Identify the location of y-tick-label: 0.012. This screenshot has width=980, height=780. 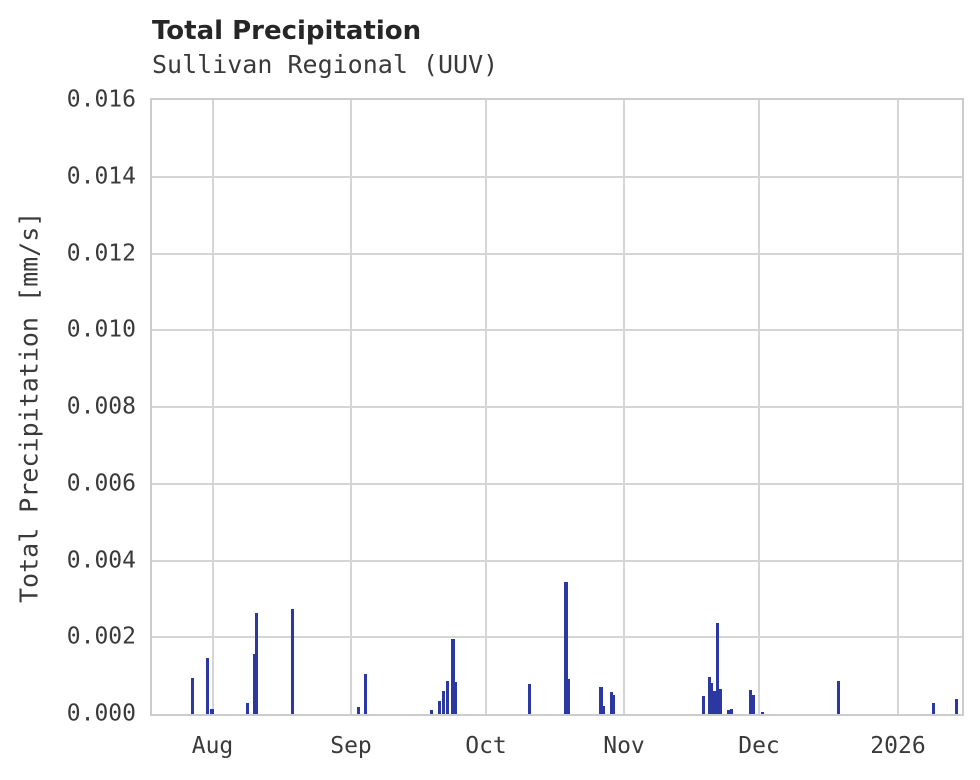
(101, 252).